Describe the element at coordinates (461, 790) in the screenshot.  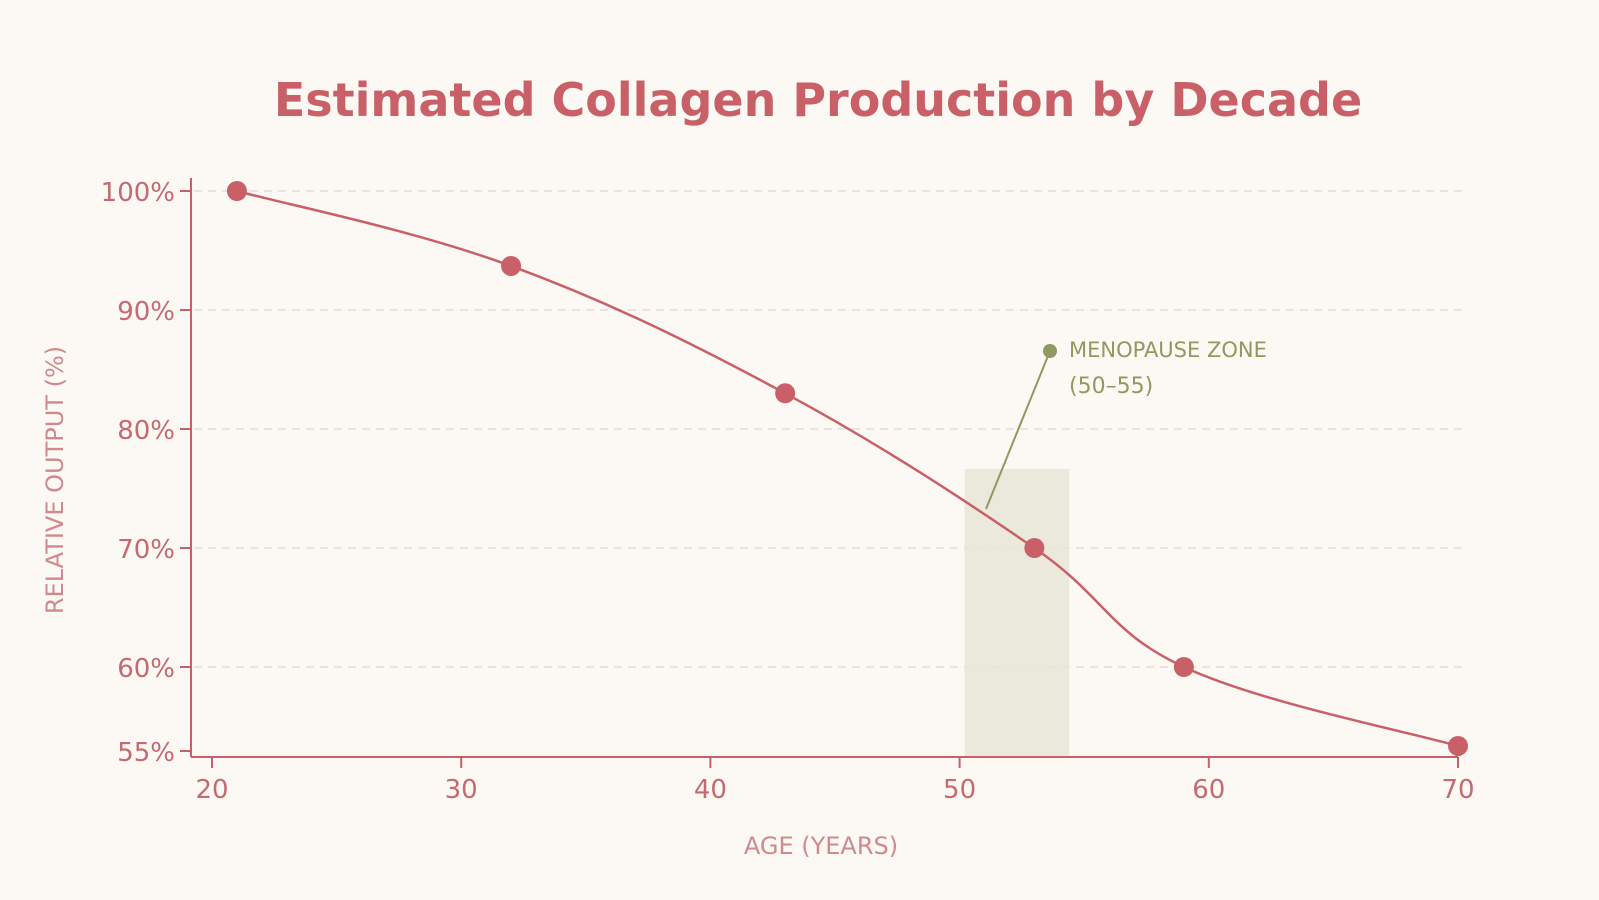
I see `x-tick-label: 30` at that location.